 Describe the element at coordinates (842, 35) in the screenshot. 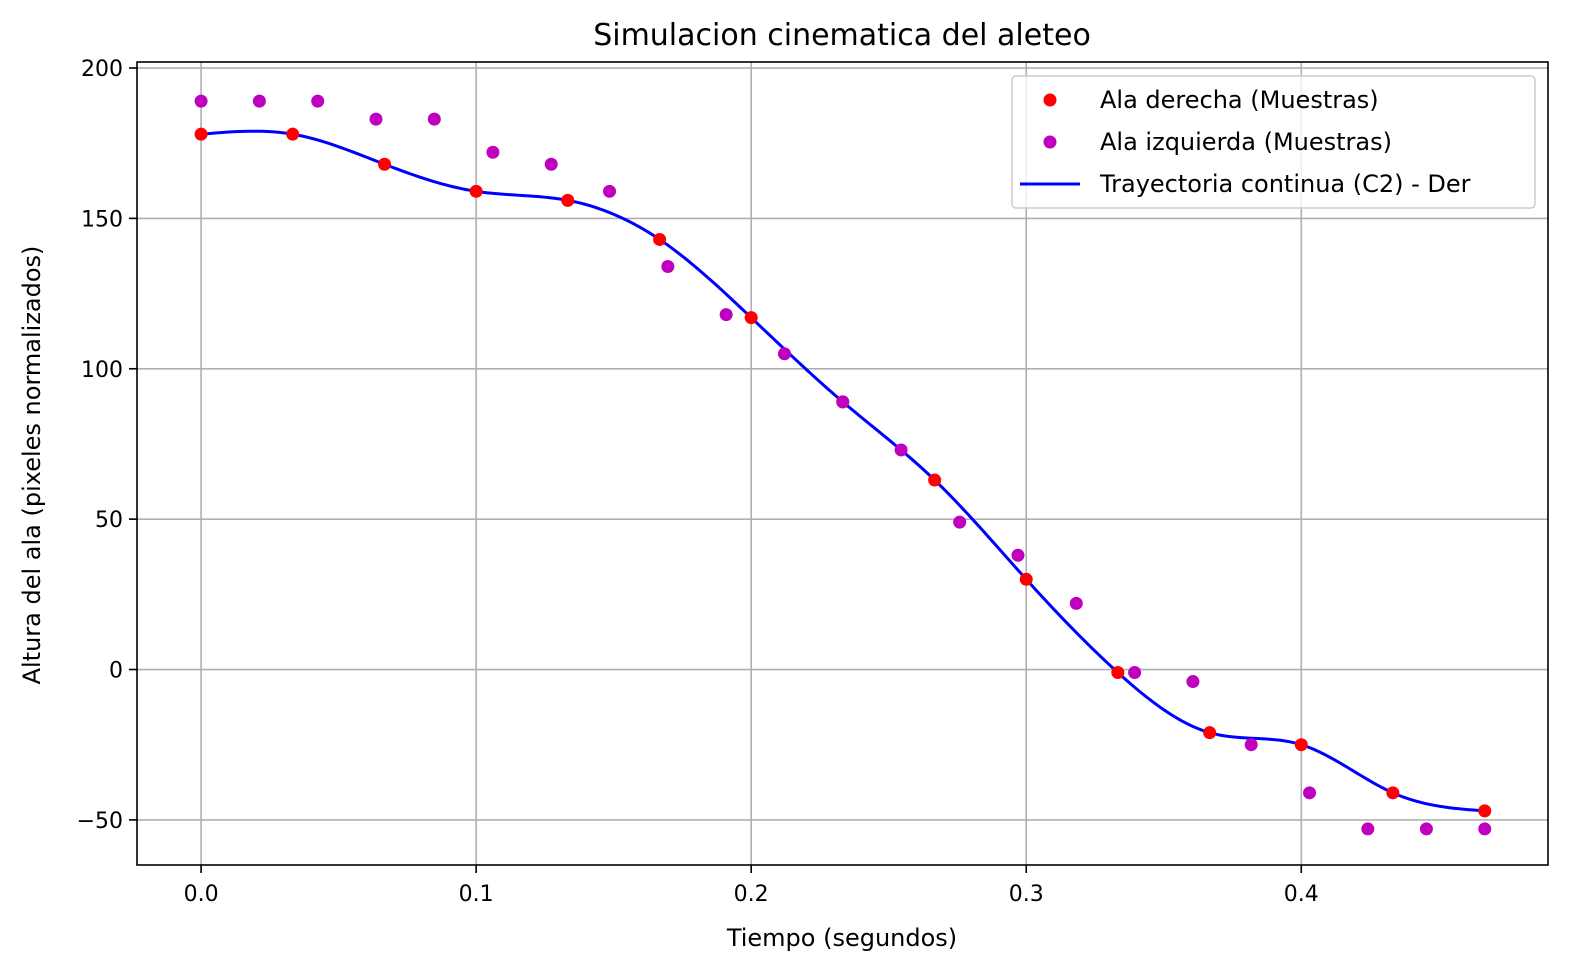

I see `chart-title: Simulacion cinematica del aleteo` at that location.